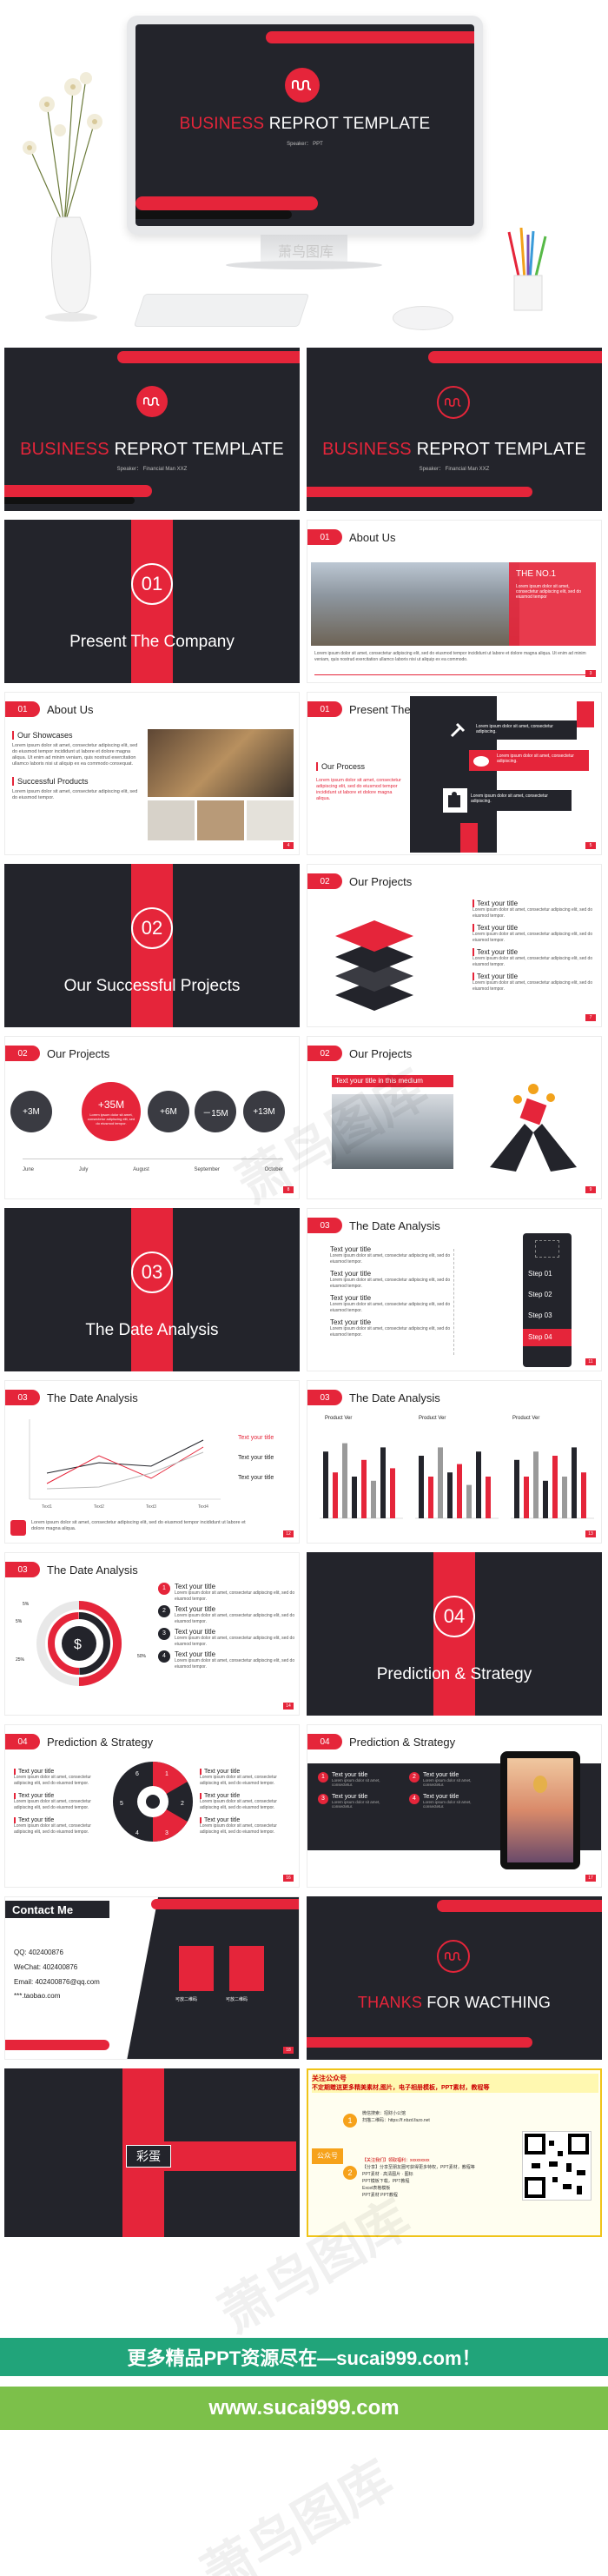 This screenshot has width=608, height=2576. Describe the element at coordinates (49, 709) in the screenshot. I see `slide-header: 01 About Us` at that location.